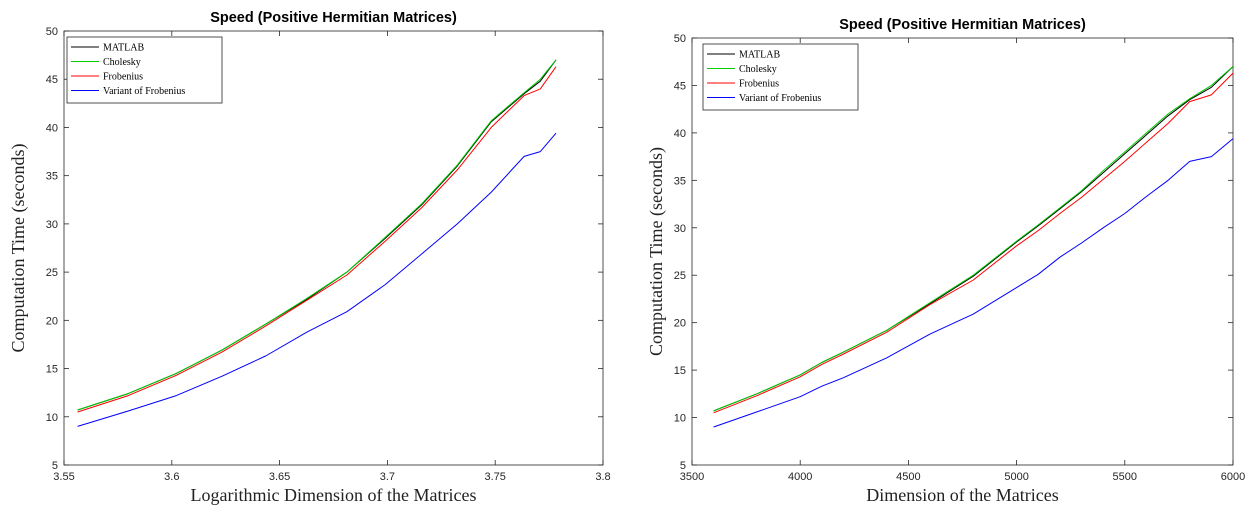 This screenshot has width=1255, height=506. Describe the element at coordinates (1233, 477) in the screenshot. I see `chart-2-x-tick-label: 6000` at that location.